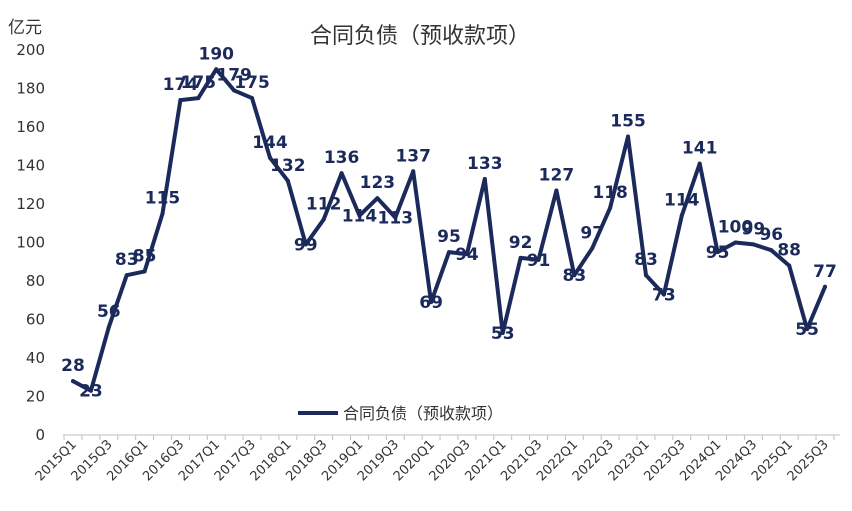 This screenshot has height=511, width=852. What do you see at coordinates (30, 50) in the screenshot?
I see `y-tick-label: 200` at bounding box center [30, 50].